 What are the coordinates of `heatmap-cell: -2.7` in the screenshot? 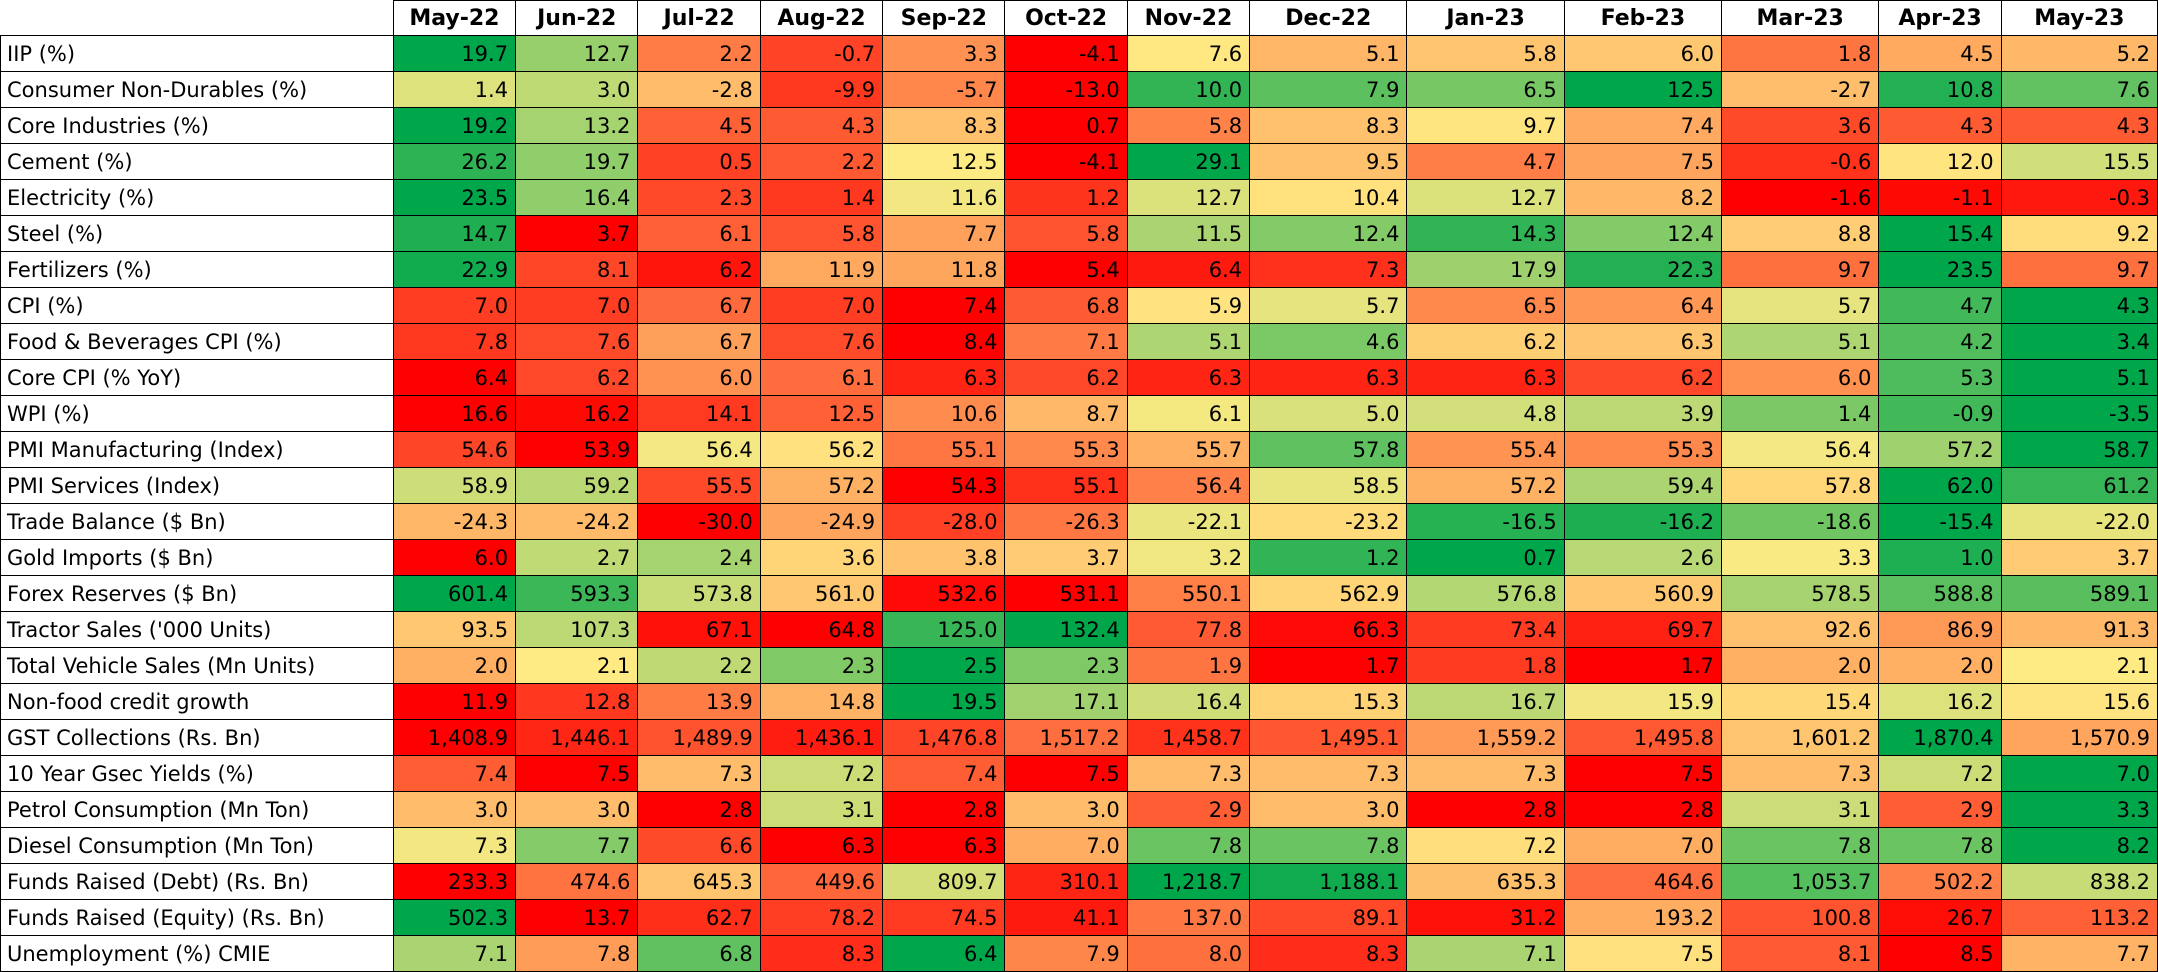 It's located at (1800, 90).